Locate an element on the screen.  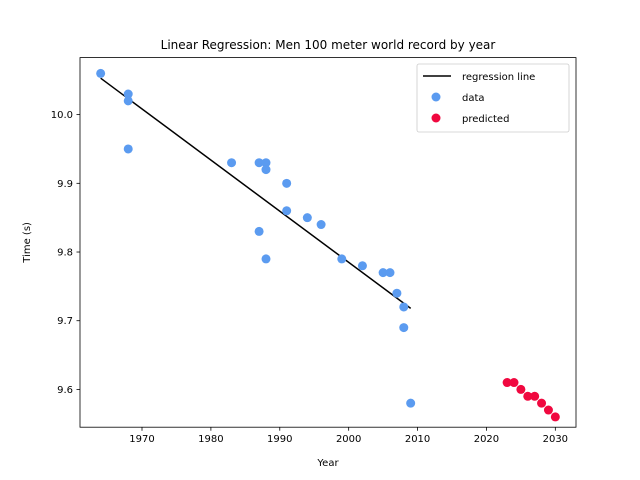
x-tick-label: 1990 is located at coordinates (279, 439).